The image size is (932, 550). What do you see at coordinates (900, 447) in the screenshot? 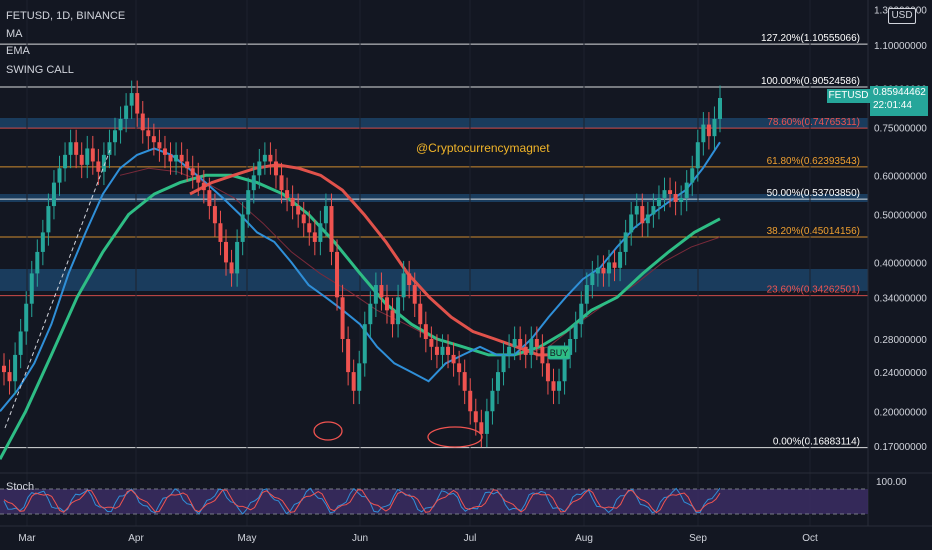
I see `price-tick-11: 0.17000000` at bounding box center [900, 447].